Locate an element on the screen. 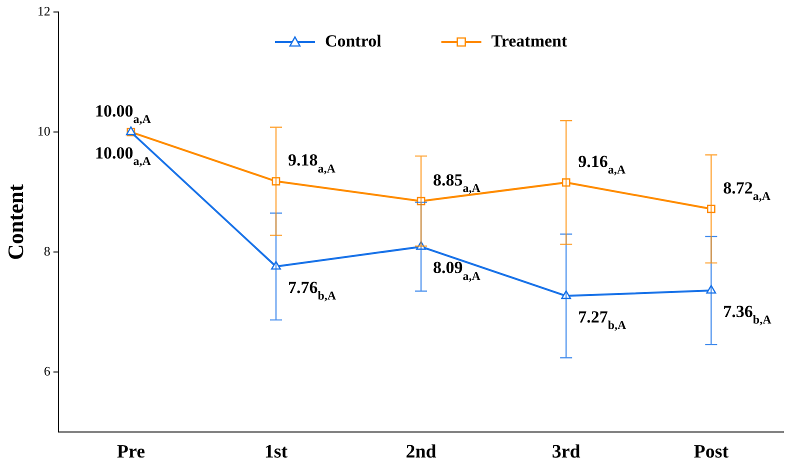  x-tick-label: Pre is located at coordinates (130, 452).